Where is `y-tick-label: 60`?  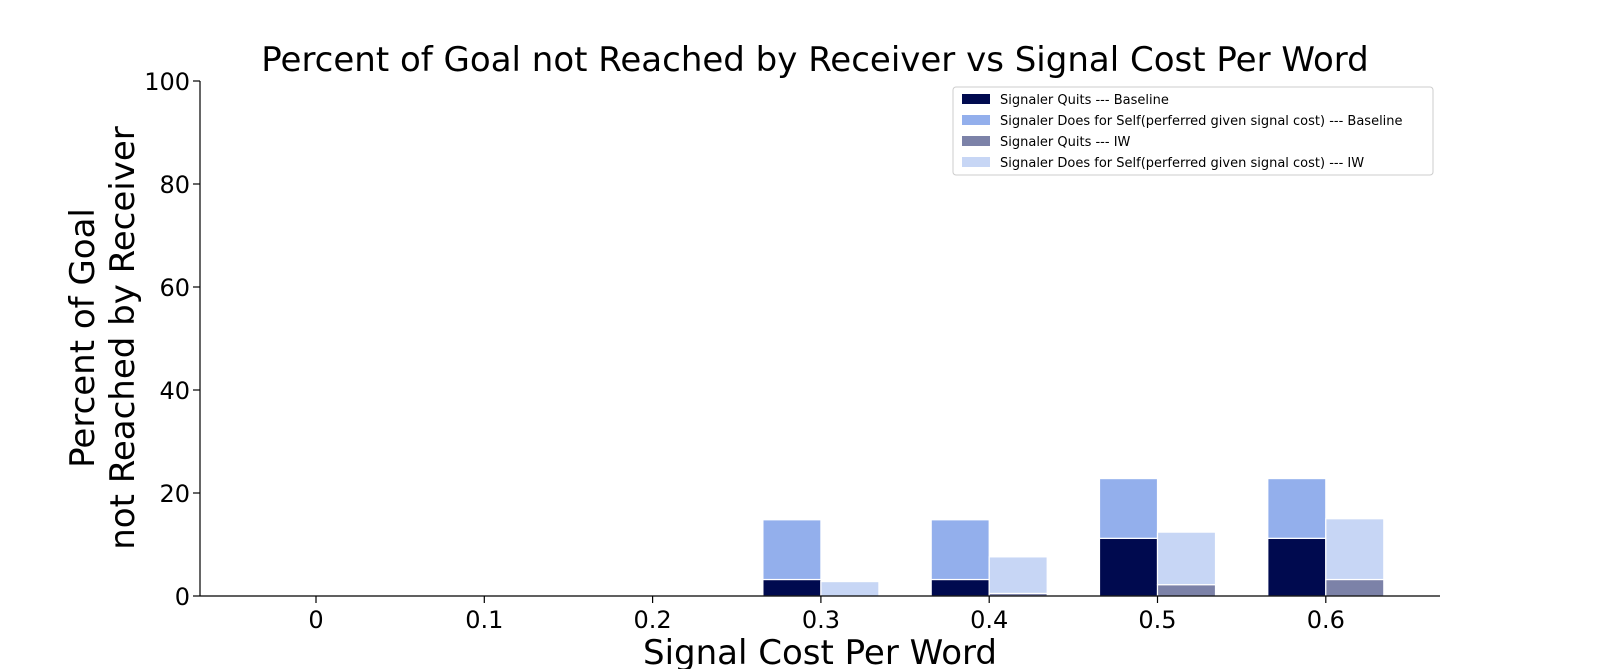 y-tick-label: 60 is located at coordinates (174, 288).